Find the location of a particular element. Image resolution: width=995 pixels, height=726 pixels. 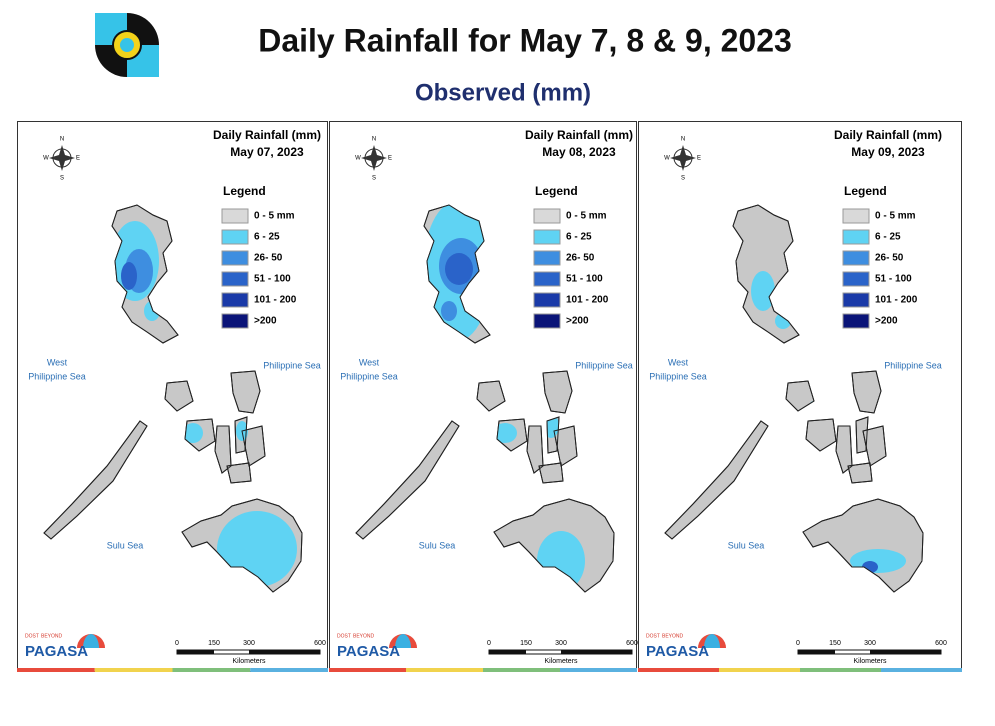

top-logo is located at coordinates (127, 45).